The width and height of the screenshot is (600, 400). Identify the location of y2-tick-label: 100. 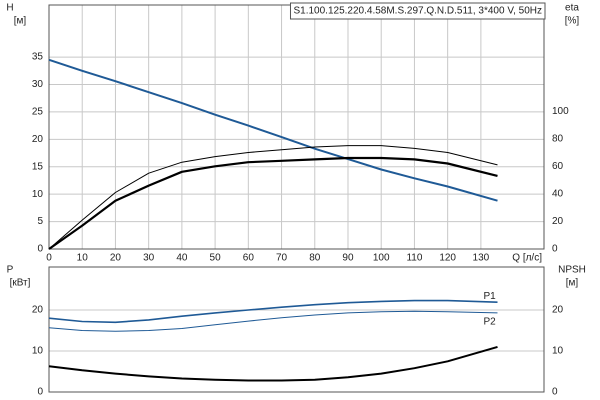
(560, 111).